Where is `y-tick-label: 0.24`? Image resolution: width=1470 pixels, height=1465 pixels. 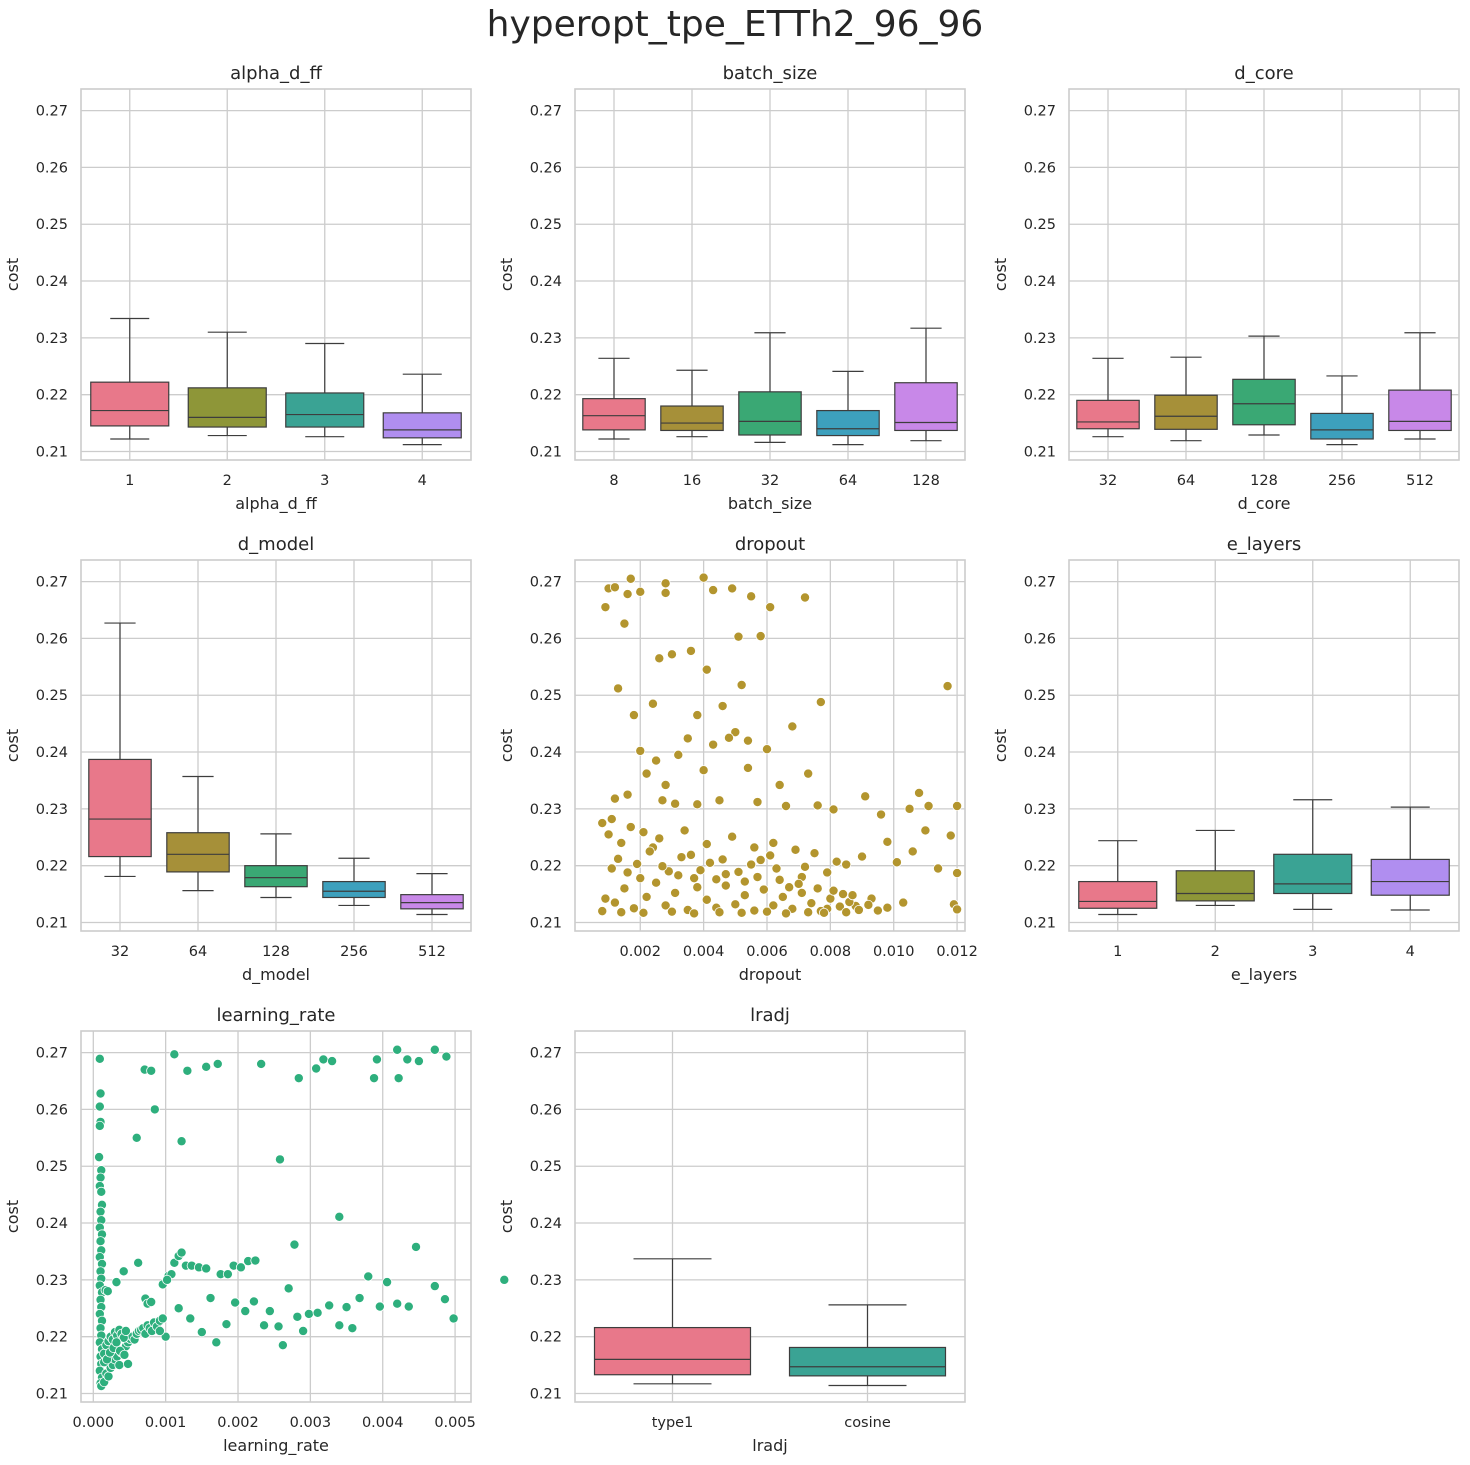
y-tick-label: 0.24 is located at coordinates (546, 1224).